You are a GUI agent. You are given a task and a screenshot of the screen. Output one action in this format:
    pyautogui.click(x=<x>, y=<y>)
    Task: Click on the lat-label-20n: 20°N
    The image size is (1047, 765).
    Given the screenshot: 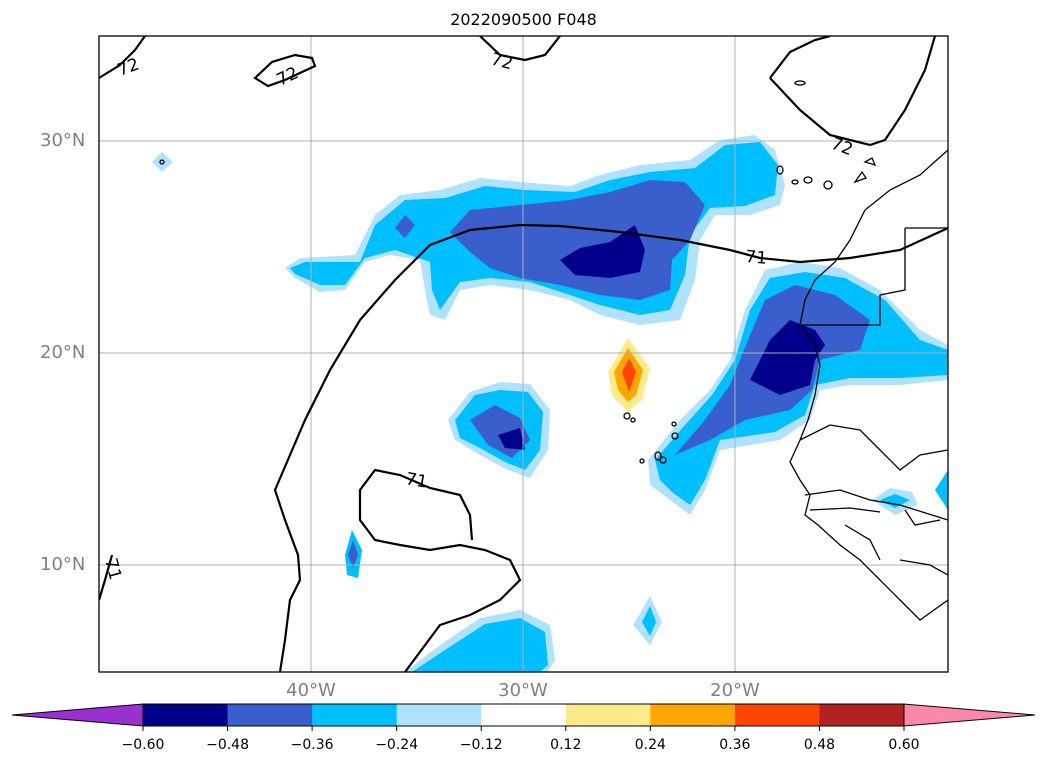 What is the action you would take?
    pyautogui.click(x=63, y=352)
    